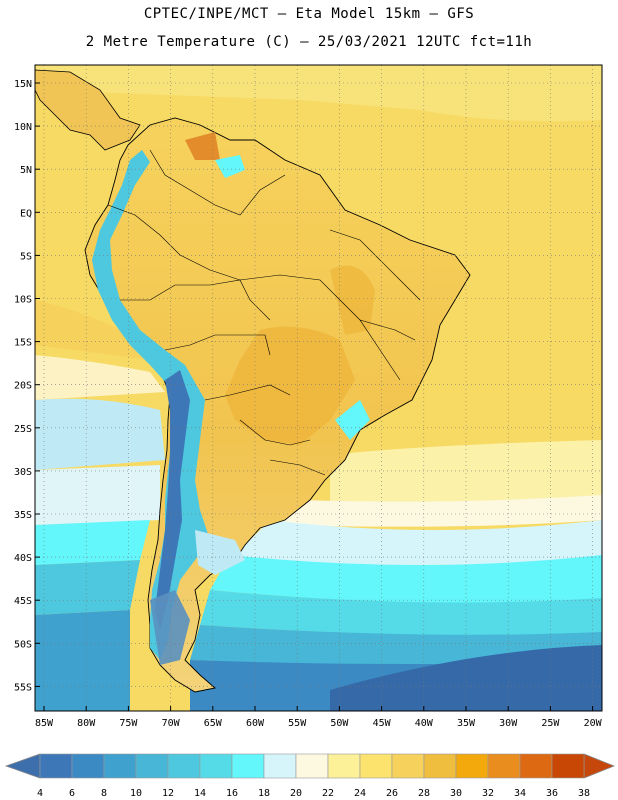  I want to click on lat-label: 35S, so click(23, 515).